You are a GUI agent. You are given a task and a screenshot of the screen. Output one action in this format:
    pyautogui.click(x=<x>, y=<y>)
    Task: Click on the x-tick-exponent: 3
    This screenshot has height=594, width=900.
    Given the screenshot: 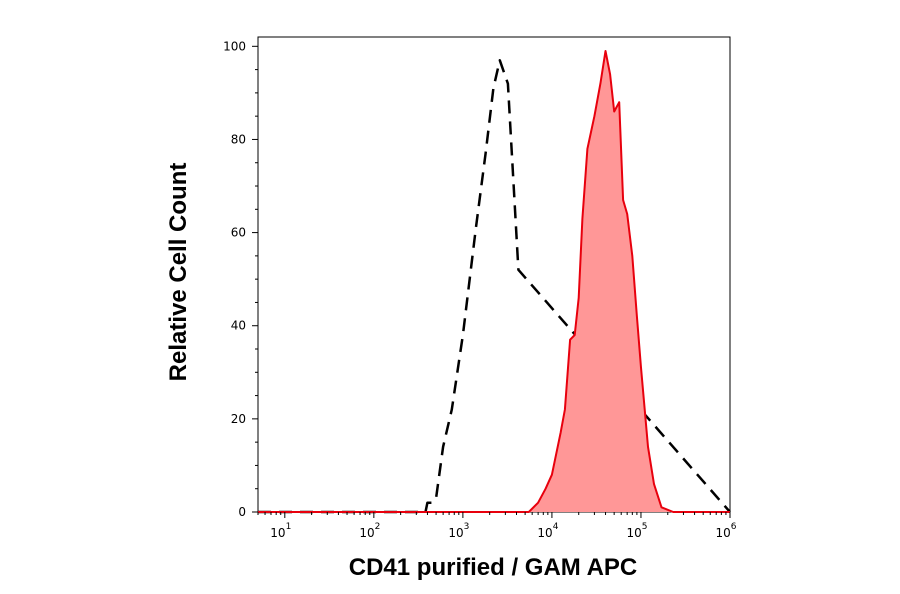 What is the action you would take?
    pyautogui.click(x=467, y=527)
    